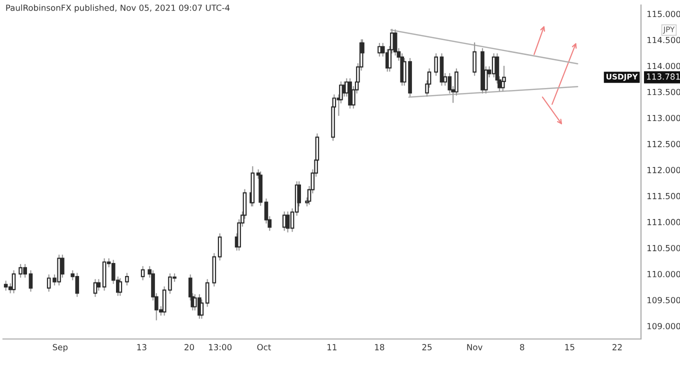 This screenshot has width=680, height=370. I want to click on y-tick-label: 111.000, so click(663, 222).